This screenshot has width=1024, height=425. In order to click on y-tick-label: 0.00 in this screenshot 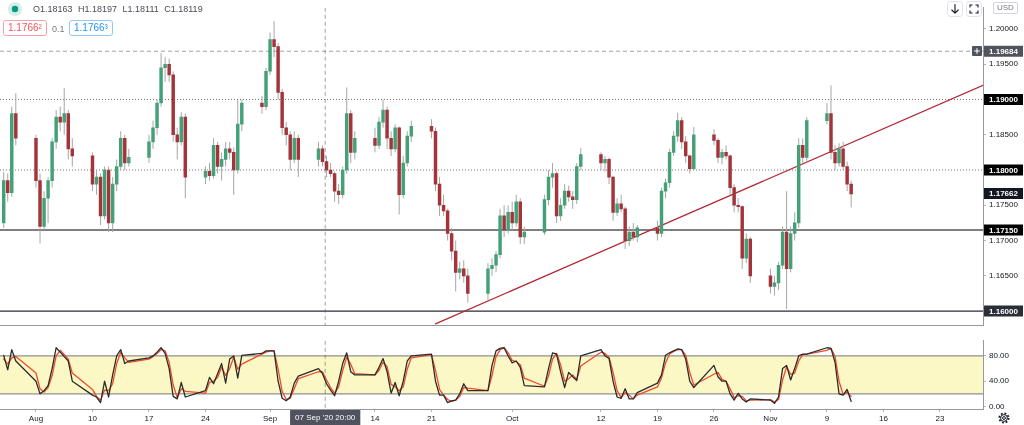, I will do `click(997, 406)`.